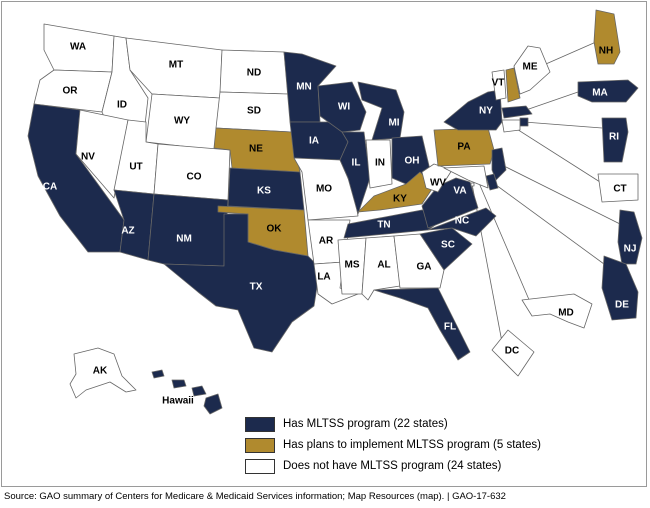 Image resolution: width=650 pixels, height=508 pixels. I want to click on state-label-ma: MA, so click(600, 93).